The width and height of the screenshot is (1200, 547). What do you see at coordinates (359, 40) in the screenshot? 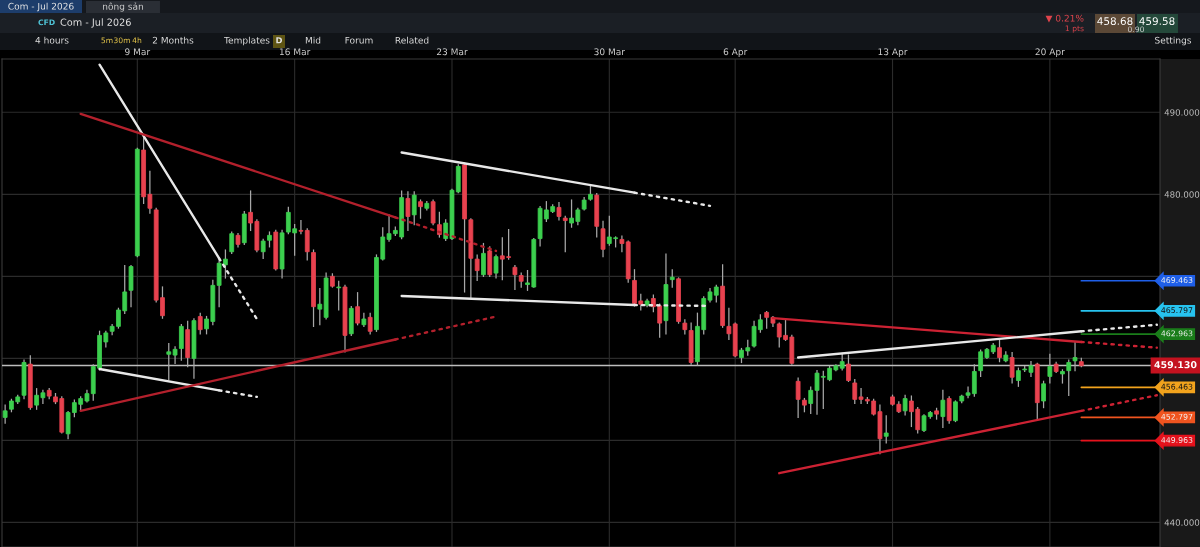
I see `text: Forum` at bounding box center [359, 40].